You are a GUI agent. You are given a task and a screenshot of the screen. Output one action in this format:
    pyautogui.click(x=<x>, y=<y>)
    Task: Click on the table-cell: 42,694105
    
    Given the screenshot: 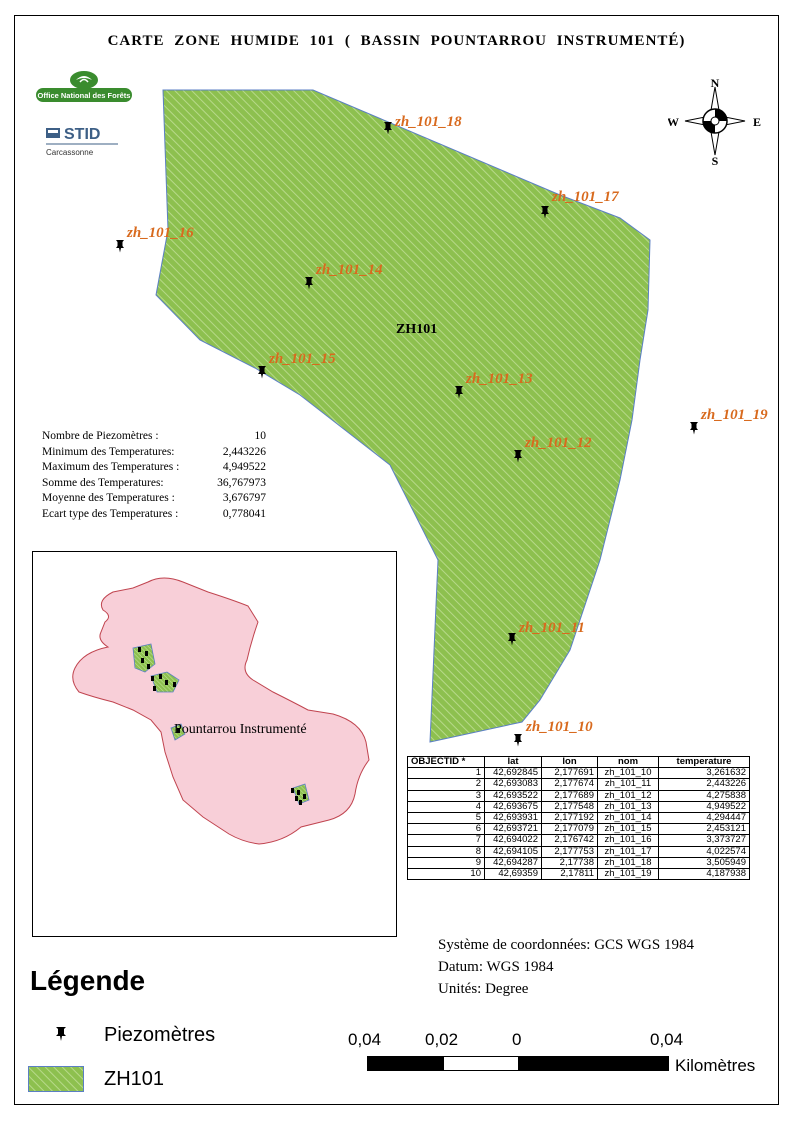 What is the action you would take?
    pyautogui.click(x=513, y=851)
    